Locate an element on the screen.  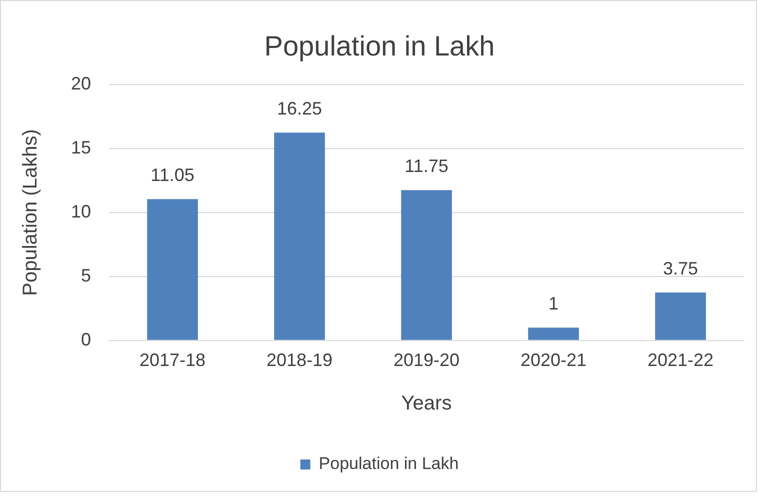
data-label: 11.05 is located at coordinates (172, 175).